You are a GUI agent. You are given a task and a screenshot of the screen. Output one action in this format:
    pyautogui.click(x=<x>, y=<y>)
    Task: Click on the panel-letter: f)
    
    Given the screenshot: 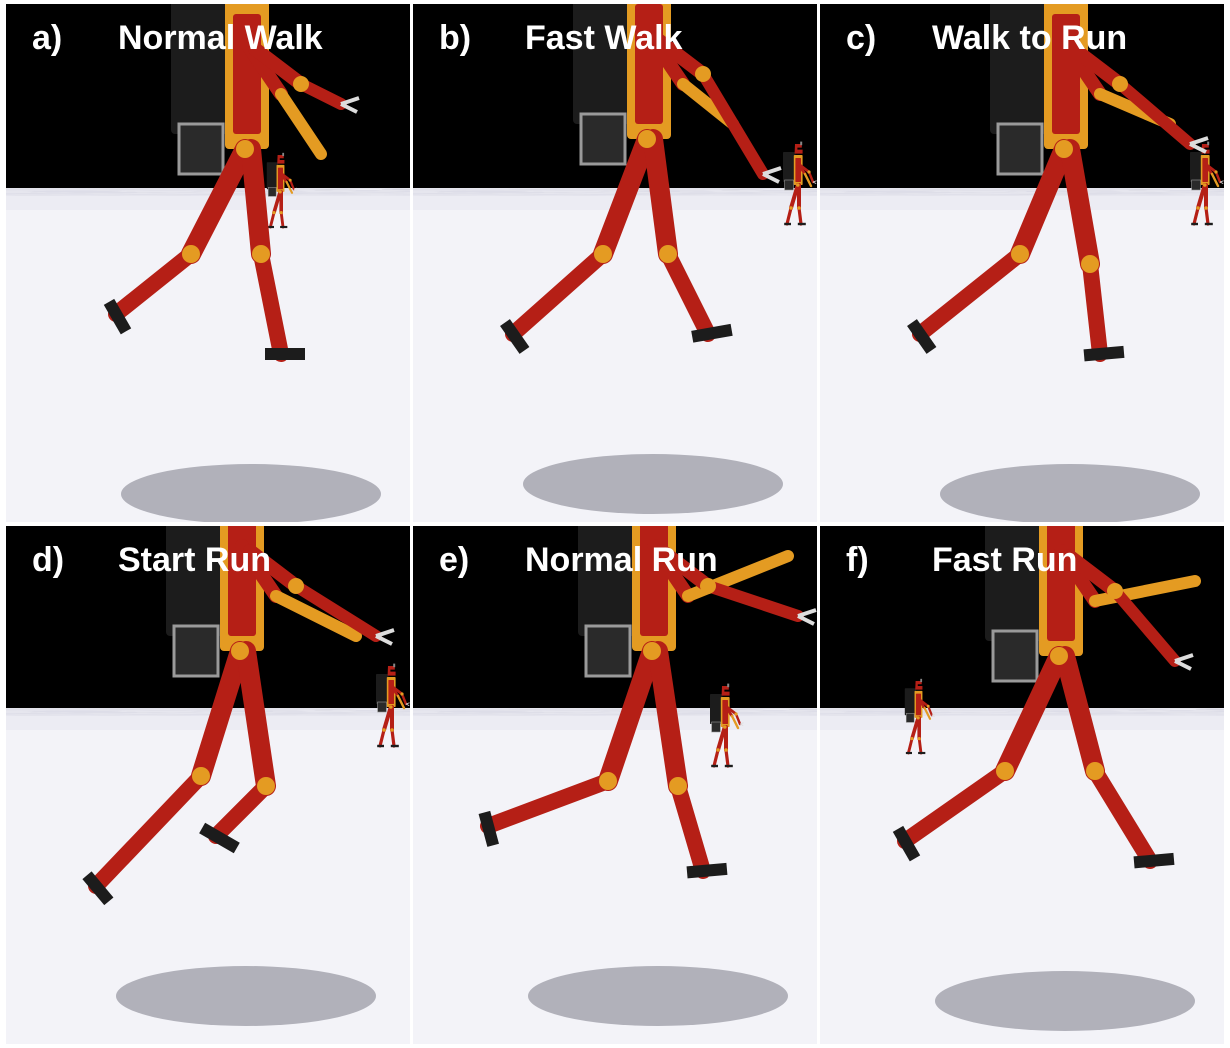 What is the action you would take?
    pyautogui.click(x=857, y=560)
    